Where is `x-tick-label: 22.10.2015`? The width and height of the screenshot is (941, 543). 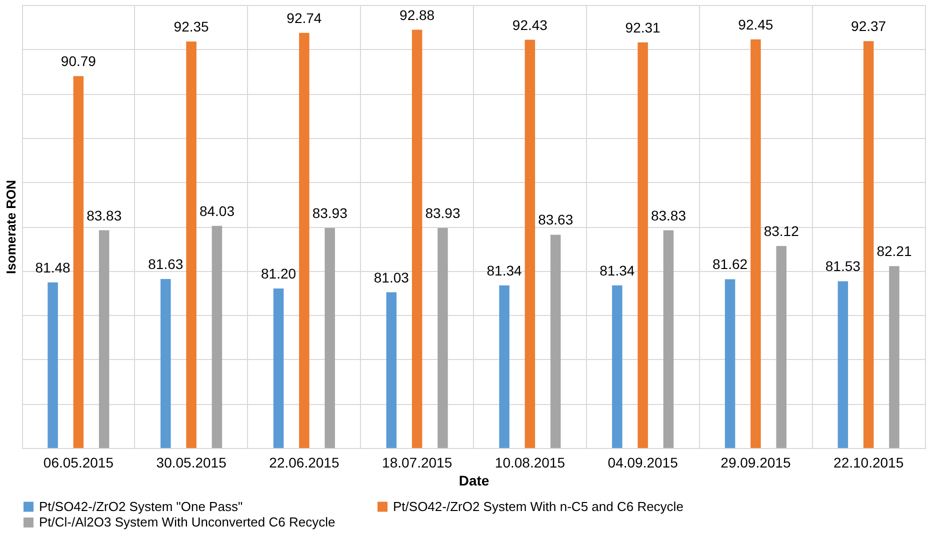 x-tick-label: 22.10.2015 is located at coordinates (869, 462).